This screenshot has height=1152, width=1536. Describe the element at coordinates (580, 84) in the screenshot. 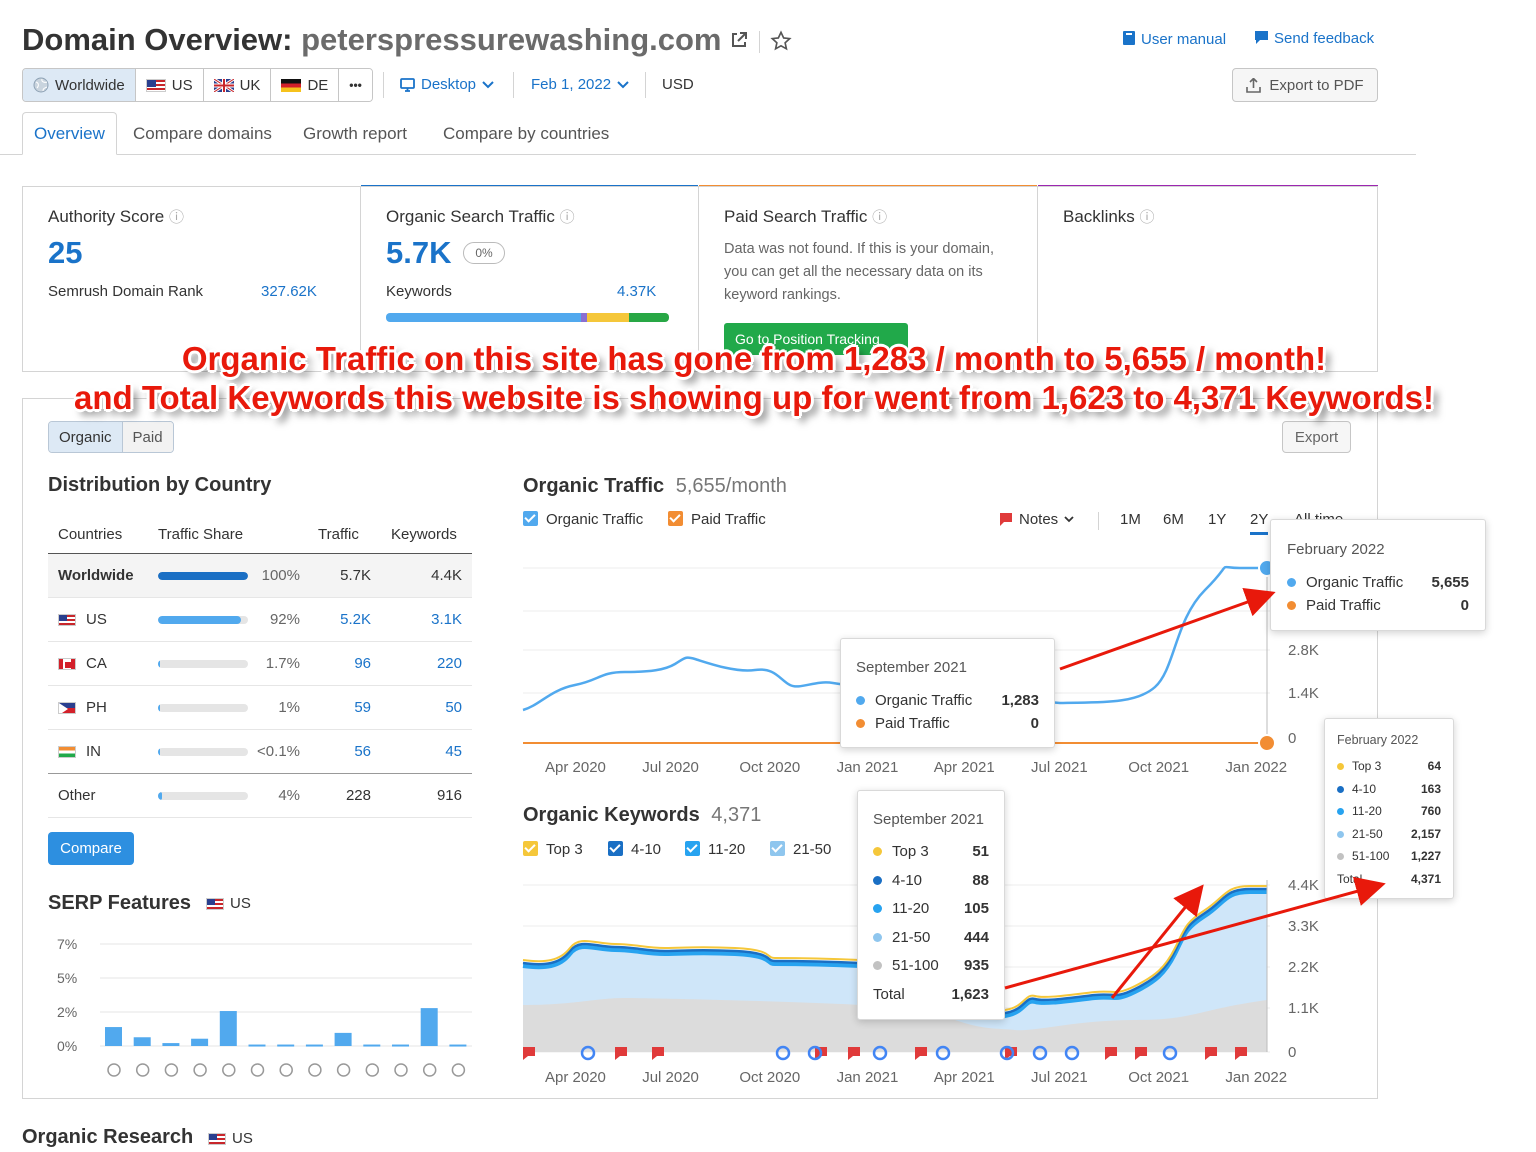

I see `date-dropdown: Feb 1, 2022` at that location.